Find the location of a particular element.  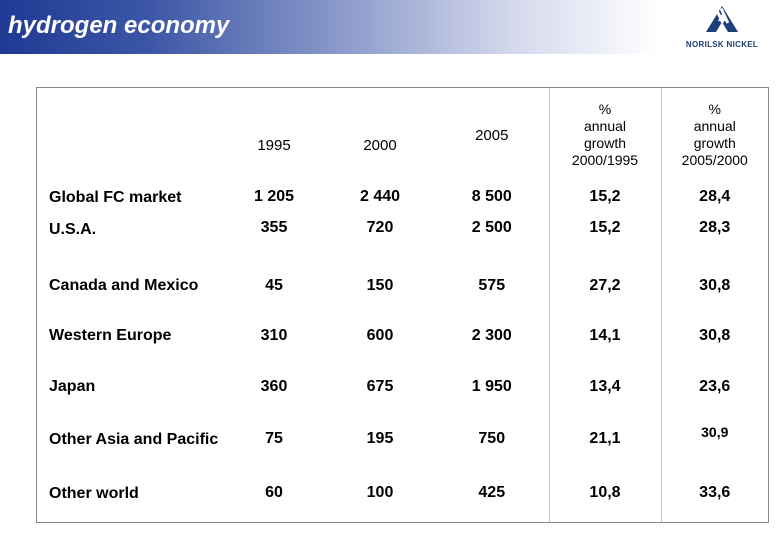

table-cell: 2 500 is located at coordinates (491, 227).